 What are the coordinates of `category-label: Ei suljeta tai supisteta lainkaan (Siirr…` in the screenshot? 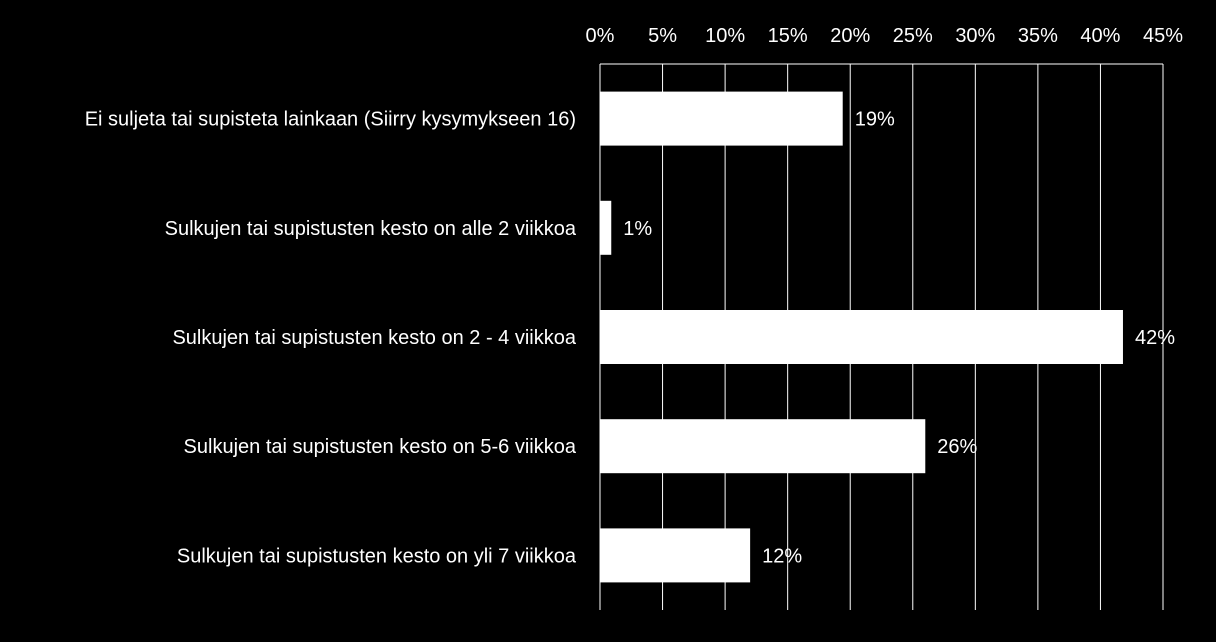 It's located at (330, 120).